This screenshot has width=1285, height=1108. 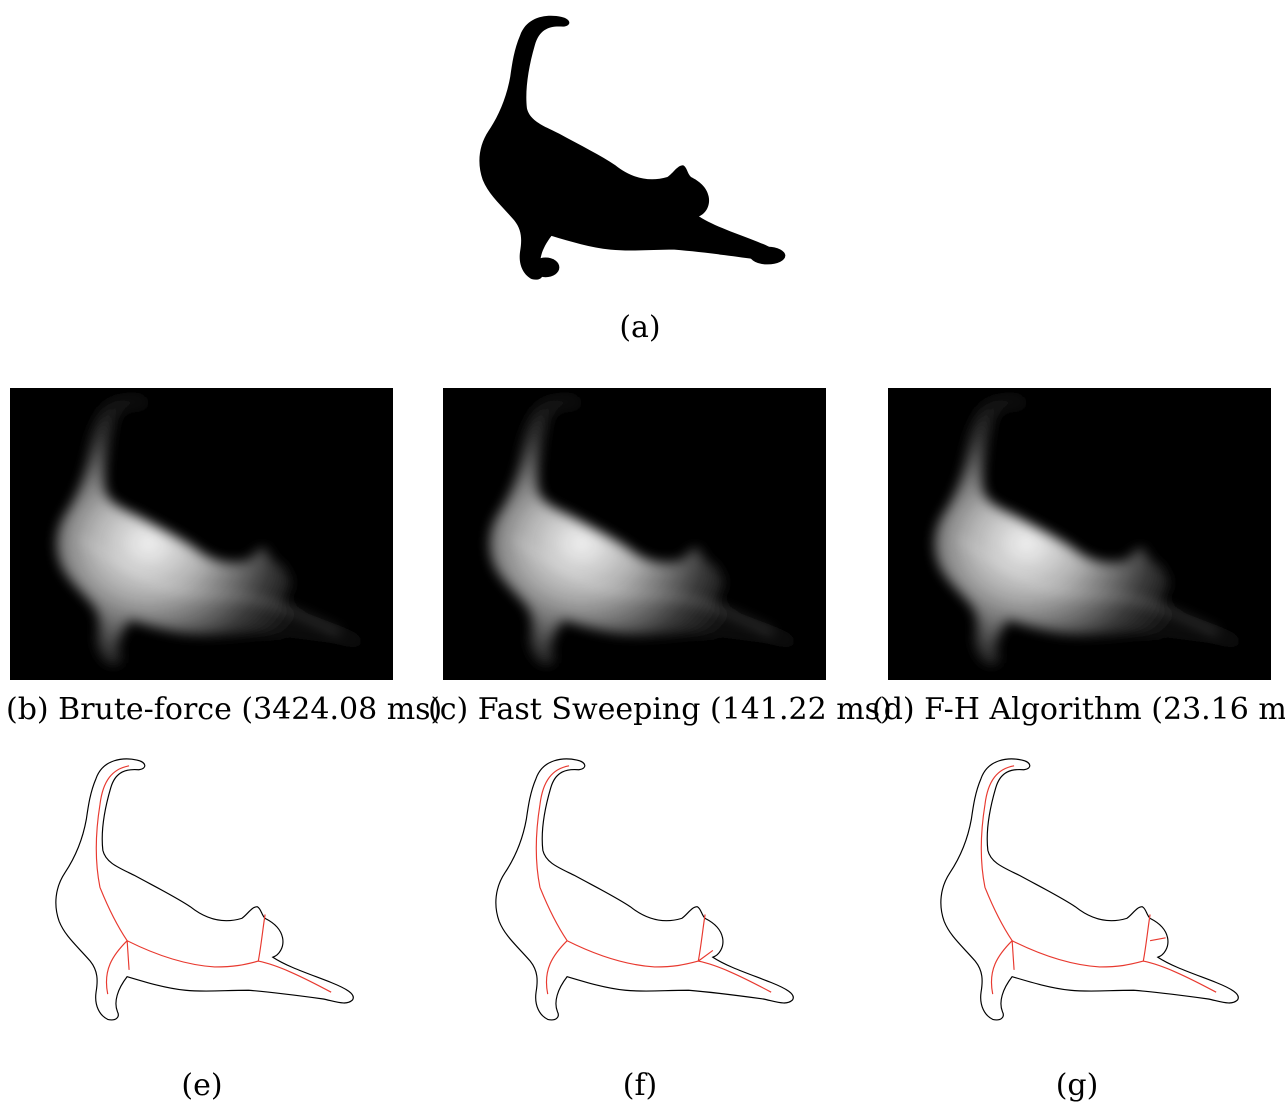 I want to click on distance-transform-fast-sweeping, so click(x=634, y=534).